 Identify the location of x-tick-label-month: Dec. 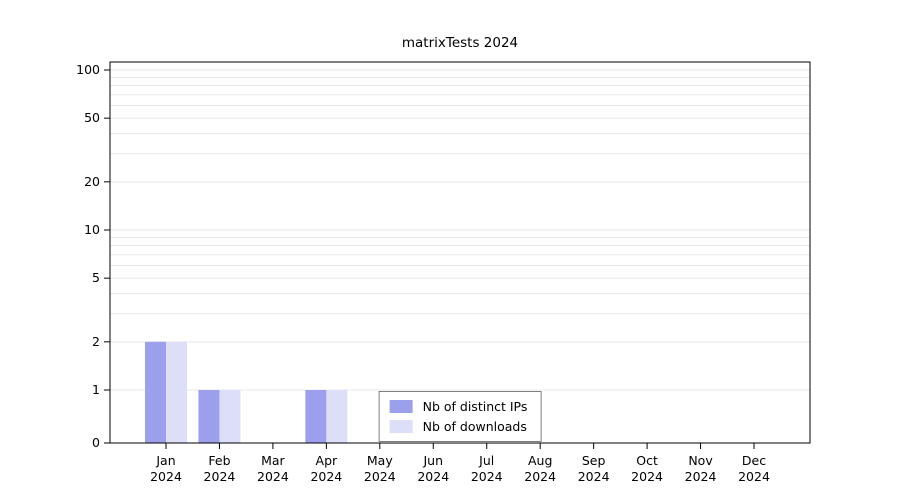
(754, 460).